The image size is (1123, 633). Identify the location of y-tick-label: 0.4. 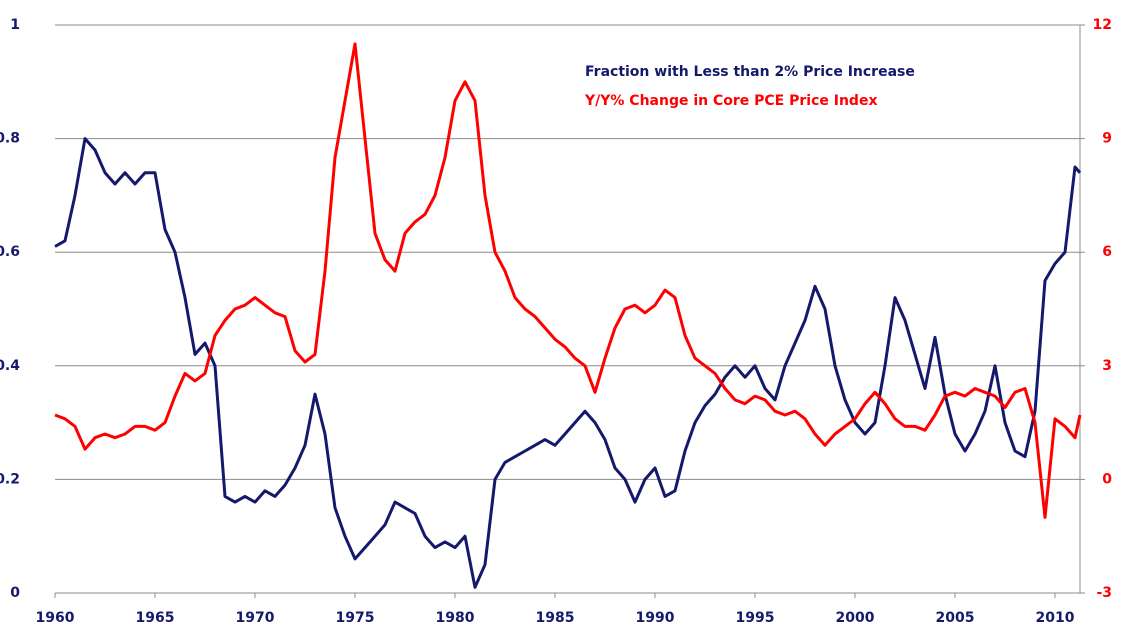
(10, 366).